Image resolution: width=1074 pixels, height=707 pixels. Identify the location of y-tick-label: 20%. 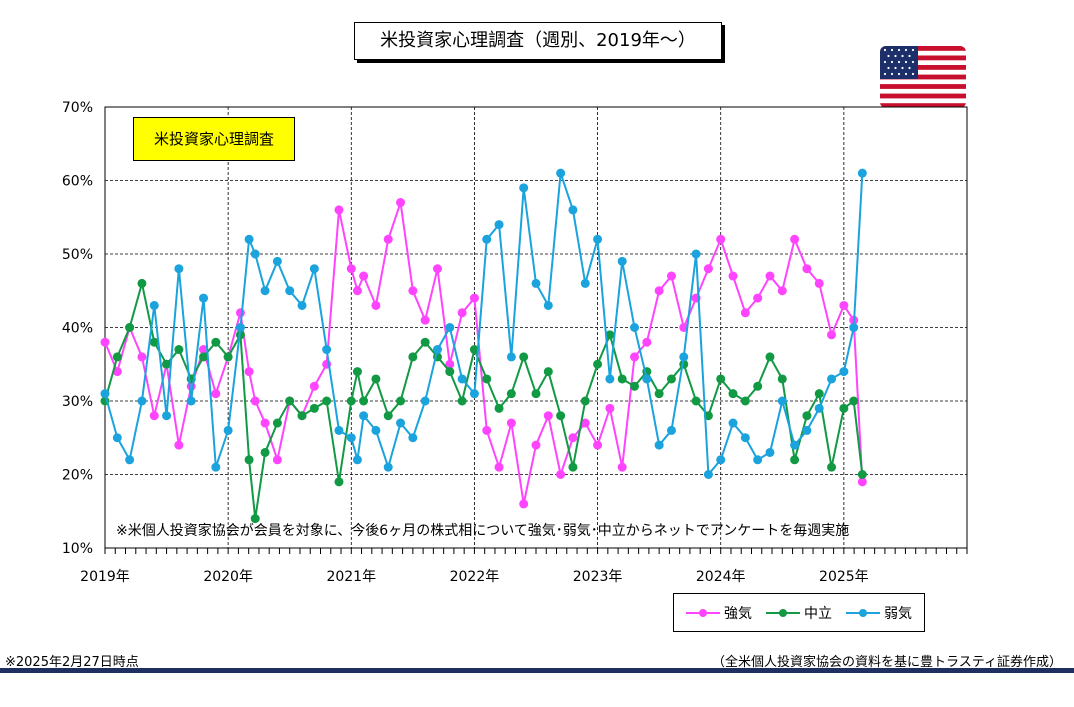
(77, 476).